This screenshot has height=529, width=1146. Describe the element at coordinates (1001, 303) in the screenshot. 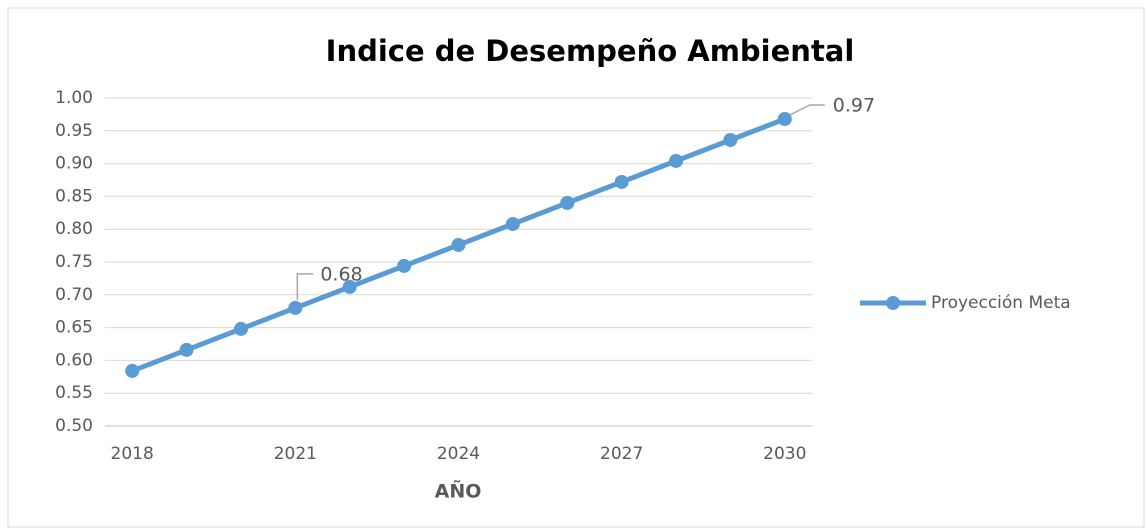

I see `legend-label: Proyección Meta` at that location.